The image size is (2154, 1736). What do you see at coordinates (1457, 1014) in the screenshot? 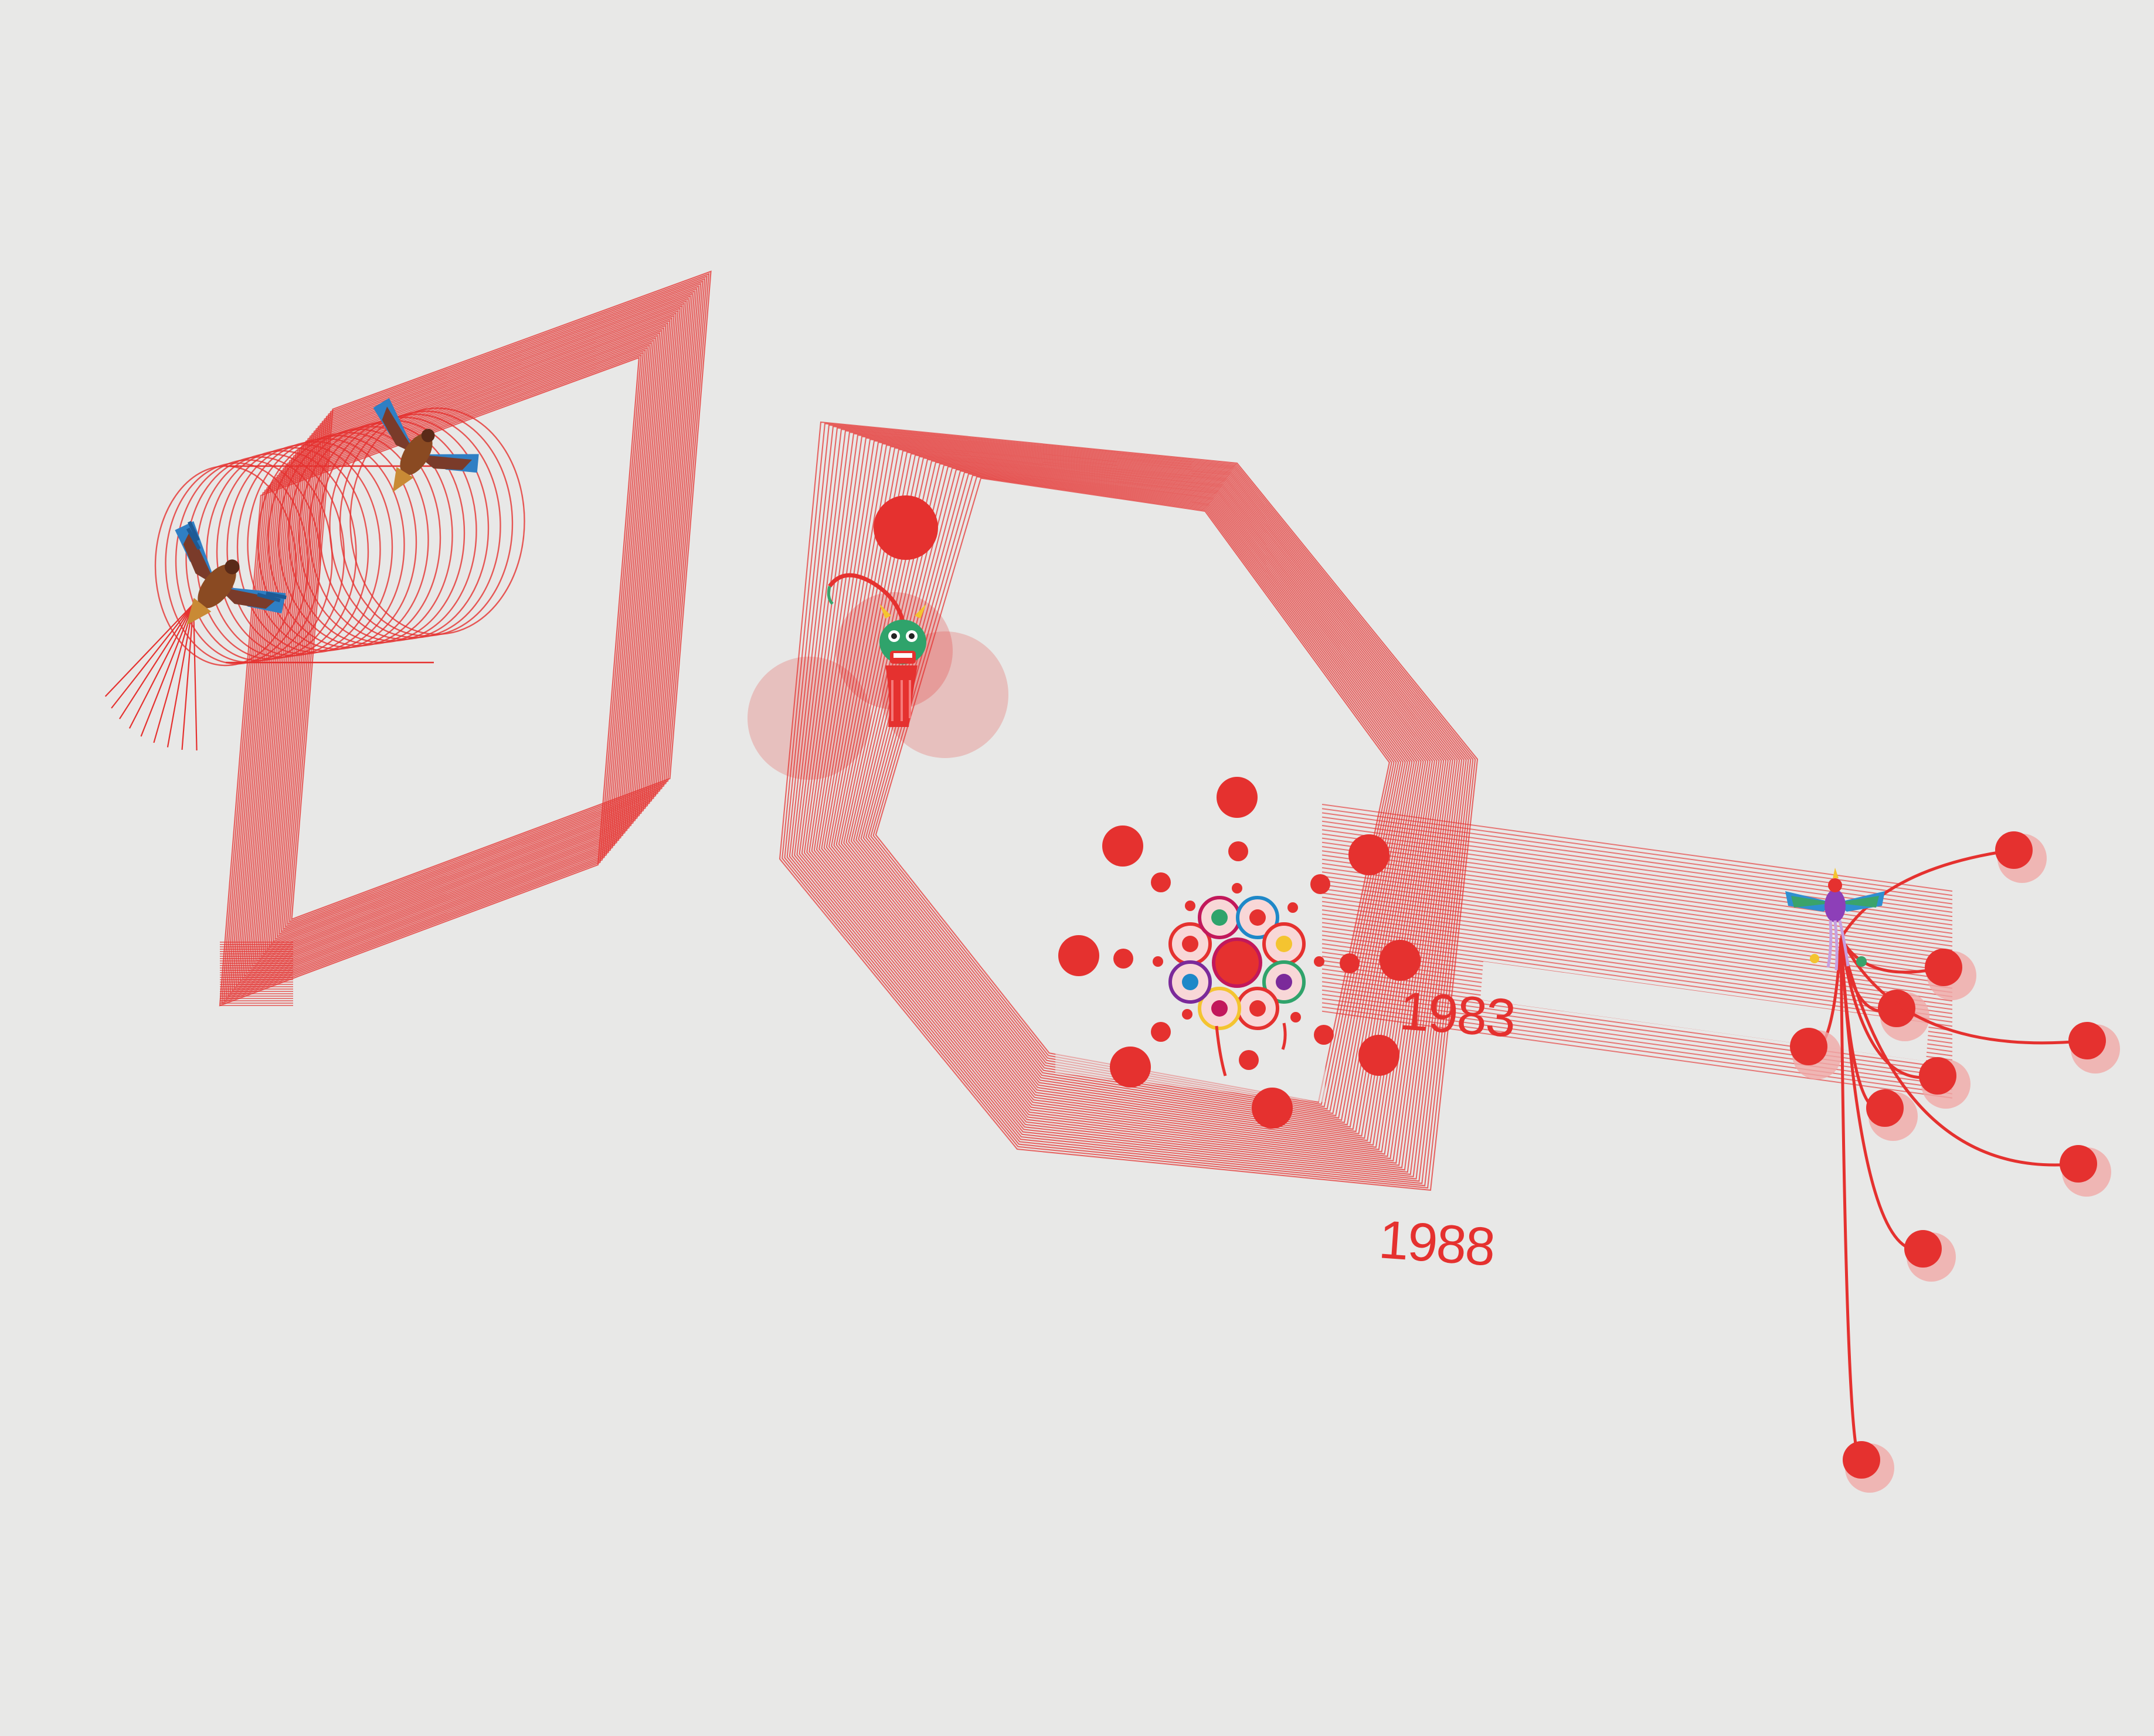
I see `year-label-1983: 1983` at bounding box center [1457, 1014].